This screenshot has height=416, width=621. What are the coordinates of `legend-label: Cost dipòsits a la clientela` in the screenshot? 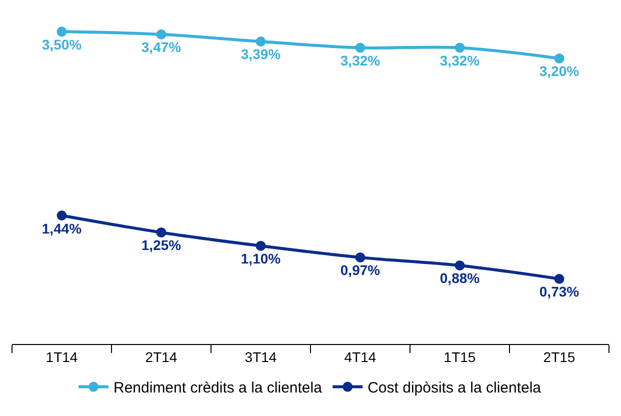 It's located at (455, 388).